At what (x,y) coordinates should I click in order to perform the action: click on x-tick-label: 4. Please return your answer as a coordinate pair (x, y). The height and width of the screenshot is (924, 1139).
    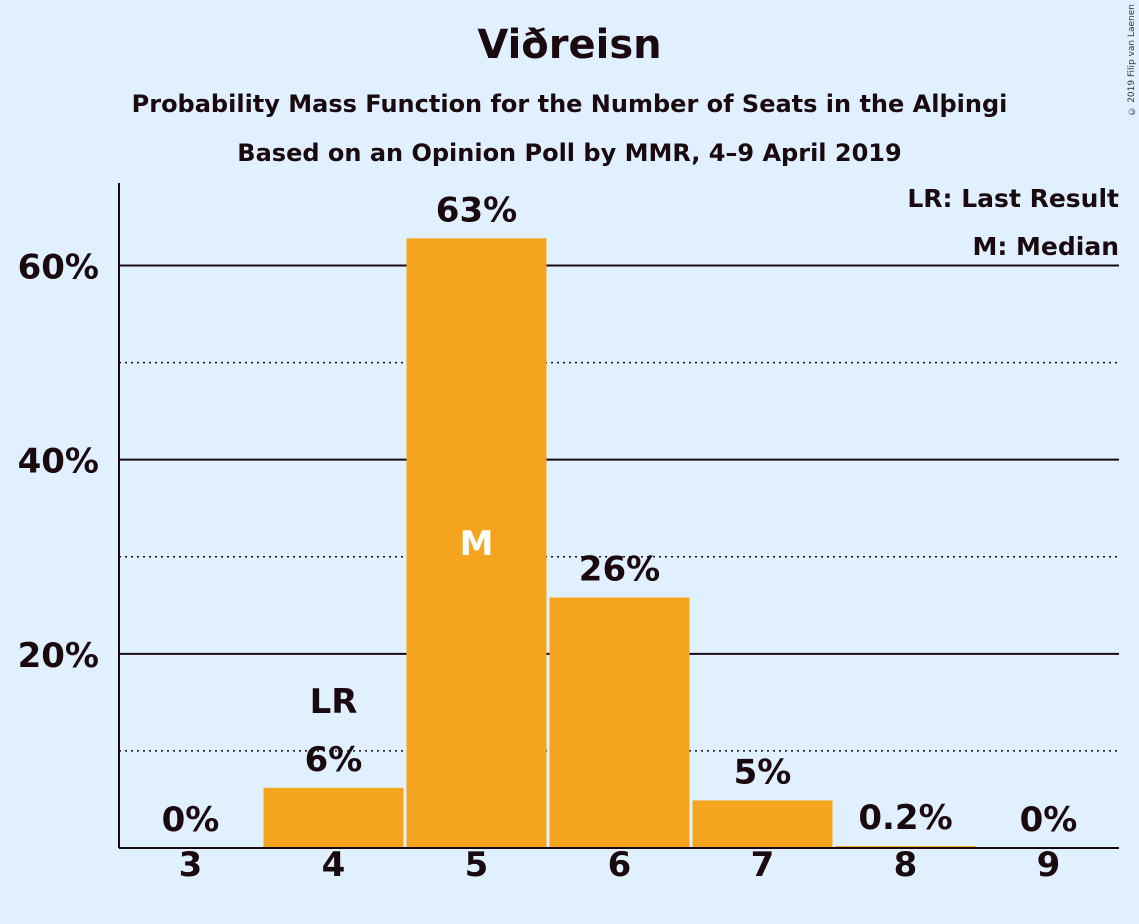
    Looking at the image, I should click on (334, 865).